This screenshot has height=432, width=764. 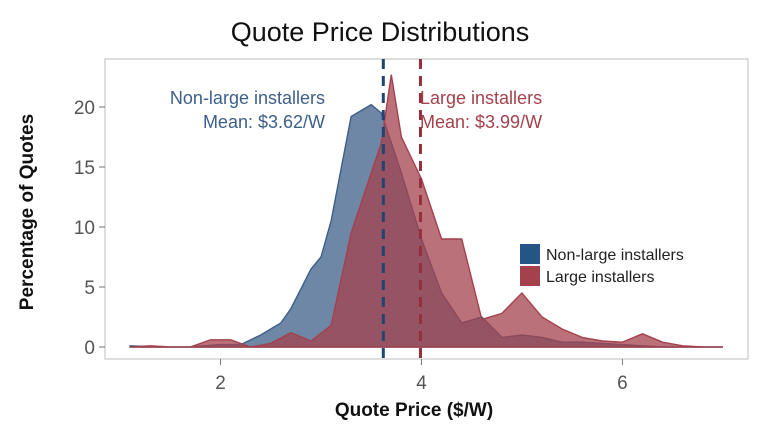 I want to click on y-tick-label: 5, so click(x=89, y=288).